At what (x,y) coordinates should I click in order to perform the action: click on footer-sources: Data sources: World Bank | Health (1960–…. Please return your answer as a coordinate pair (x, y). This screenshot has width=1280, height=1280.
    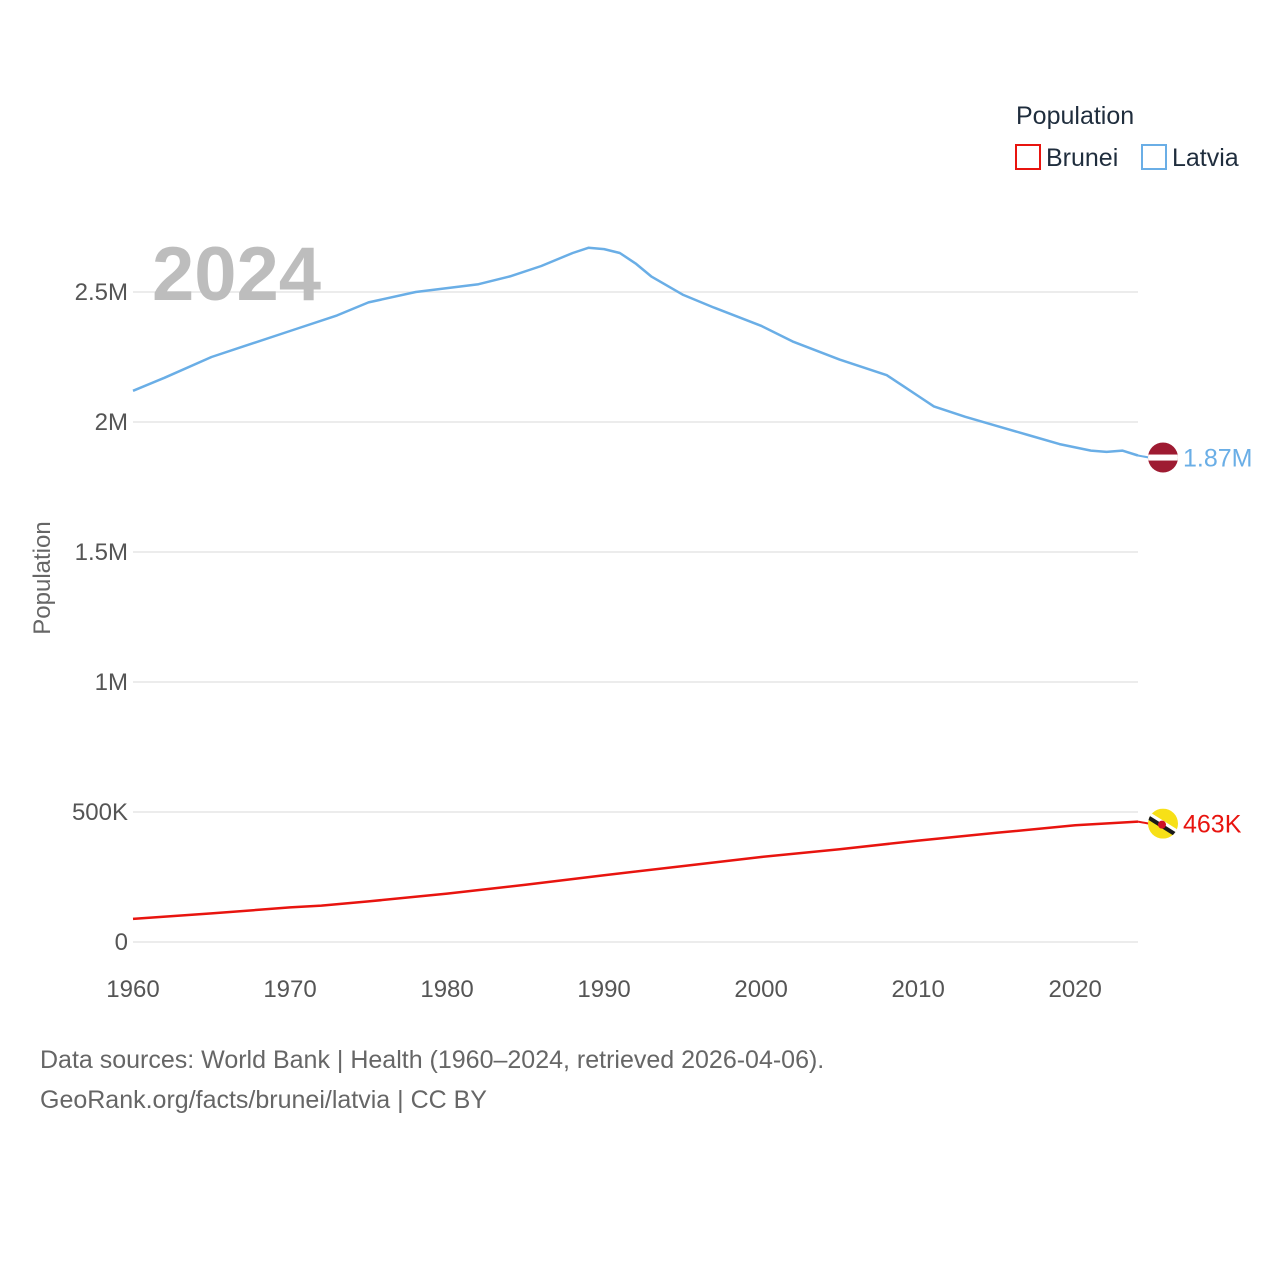
    Looking at the image, I should click on (432, 1060).